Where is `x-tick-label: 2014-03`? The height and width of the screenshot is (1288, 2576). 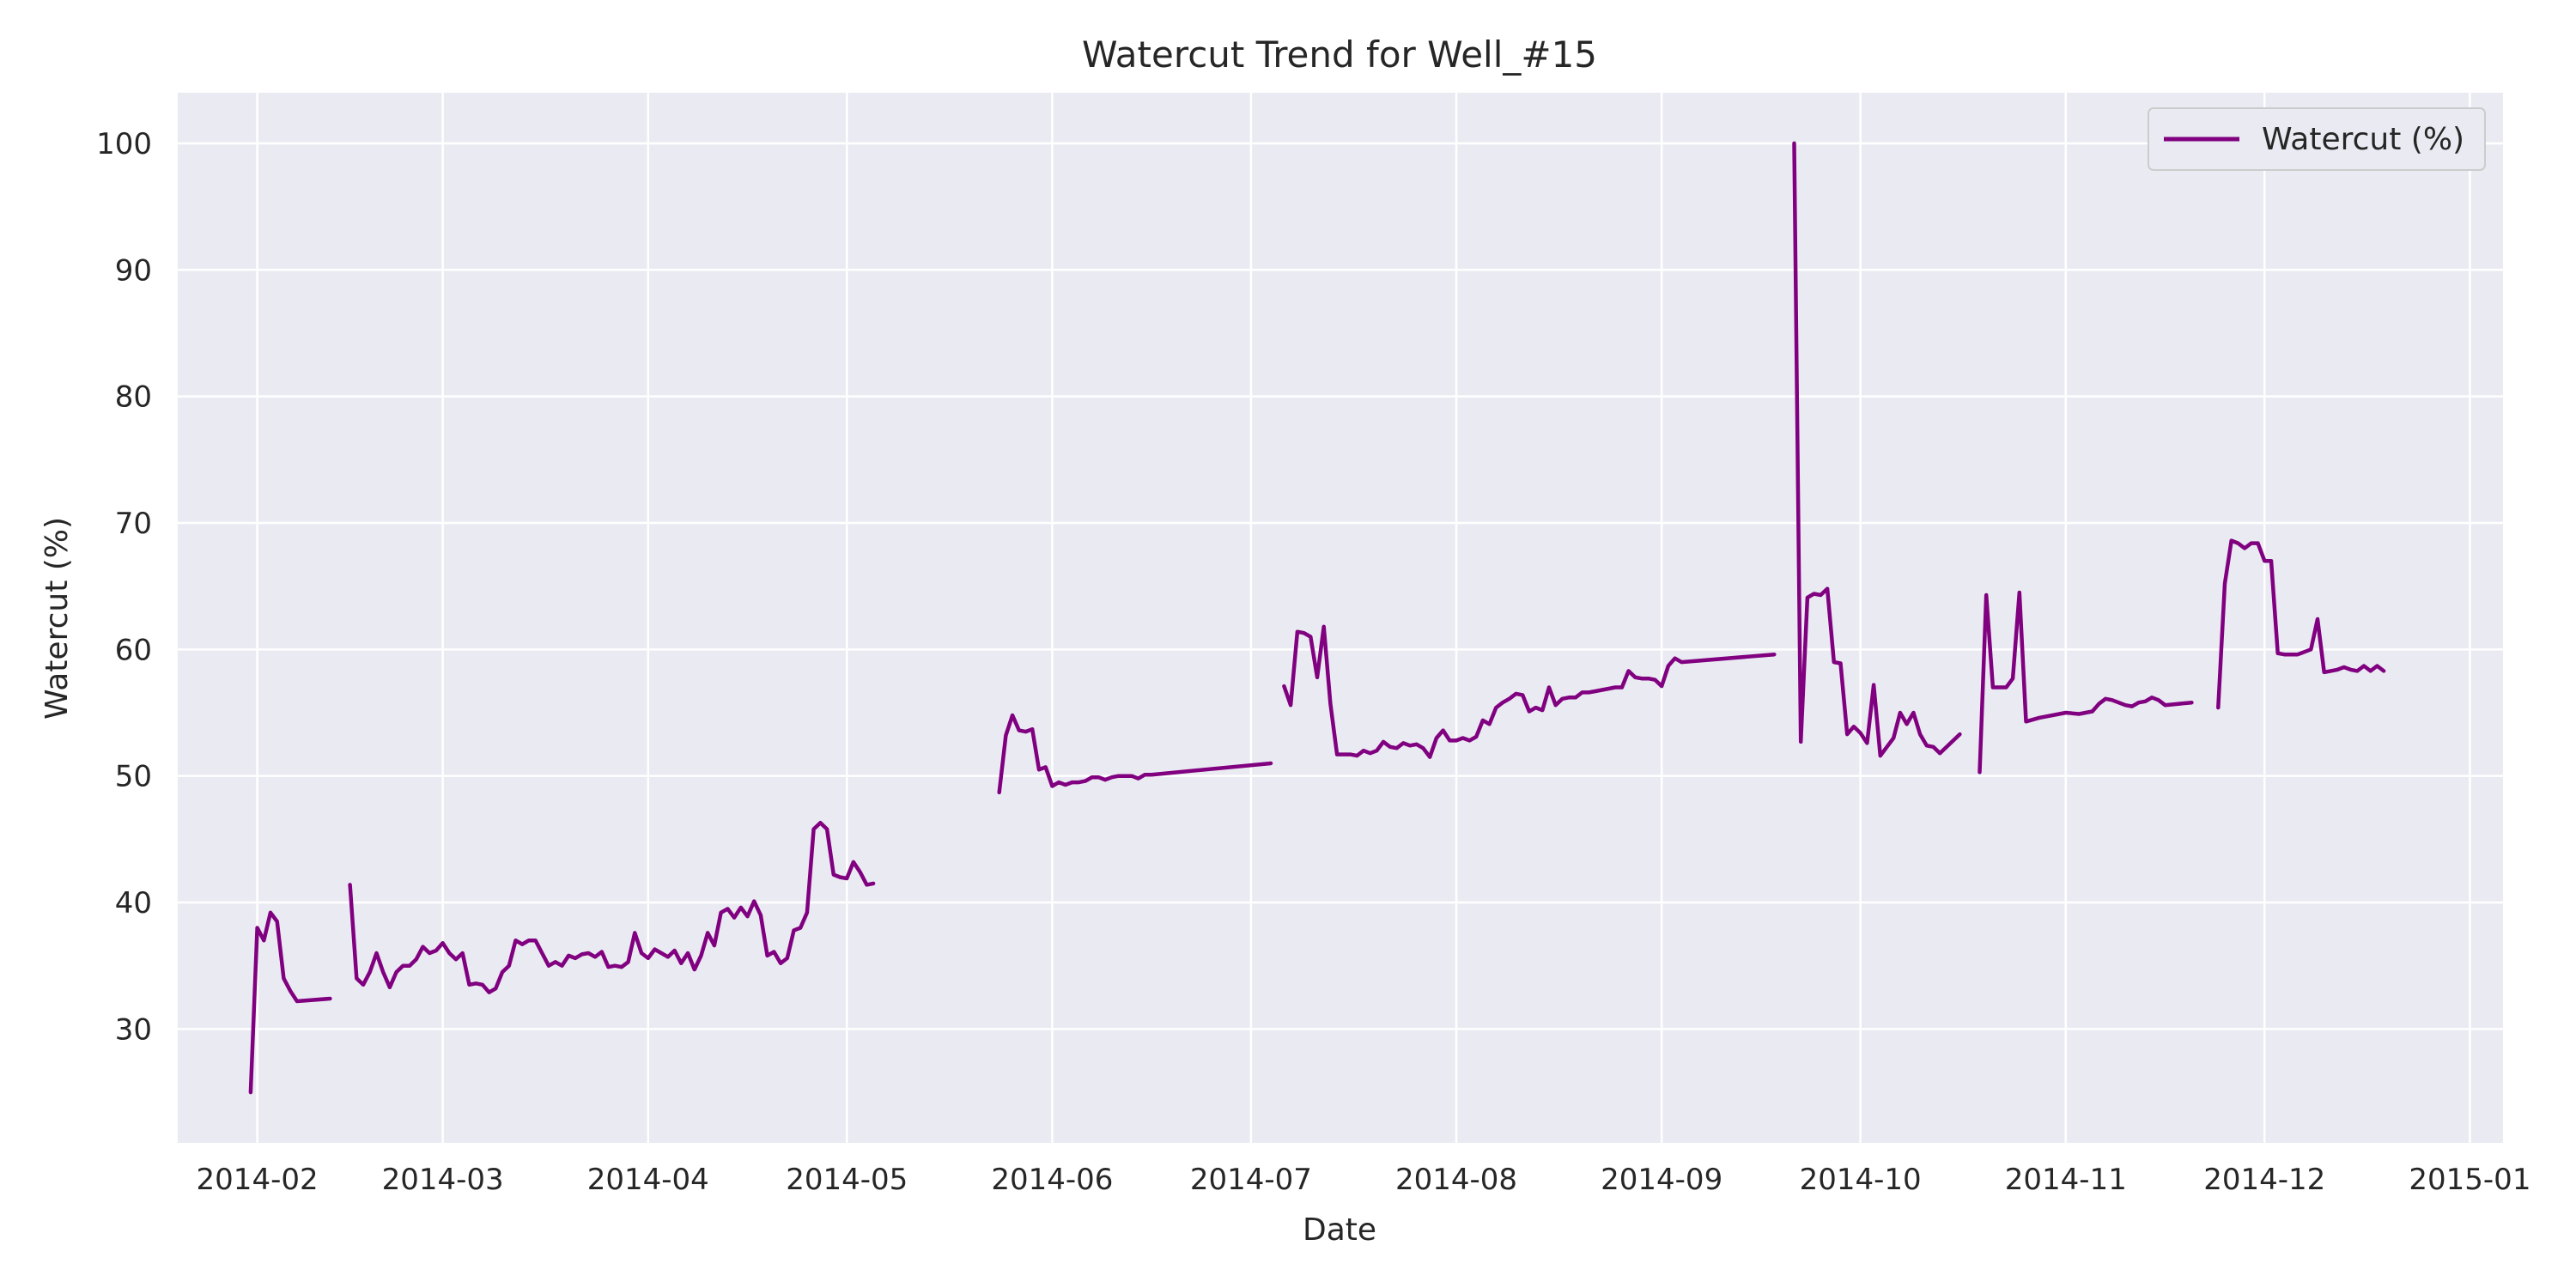 x-tick-label: 2014-03 is located at coordinates (443, 1180).